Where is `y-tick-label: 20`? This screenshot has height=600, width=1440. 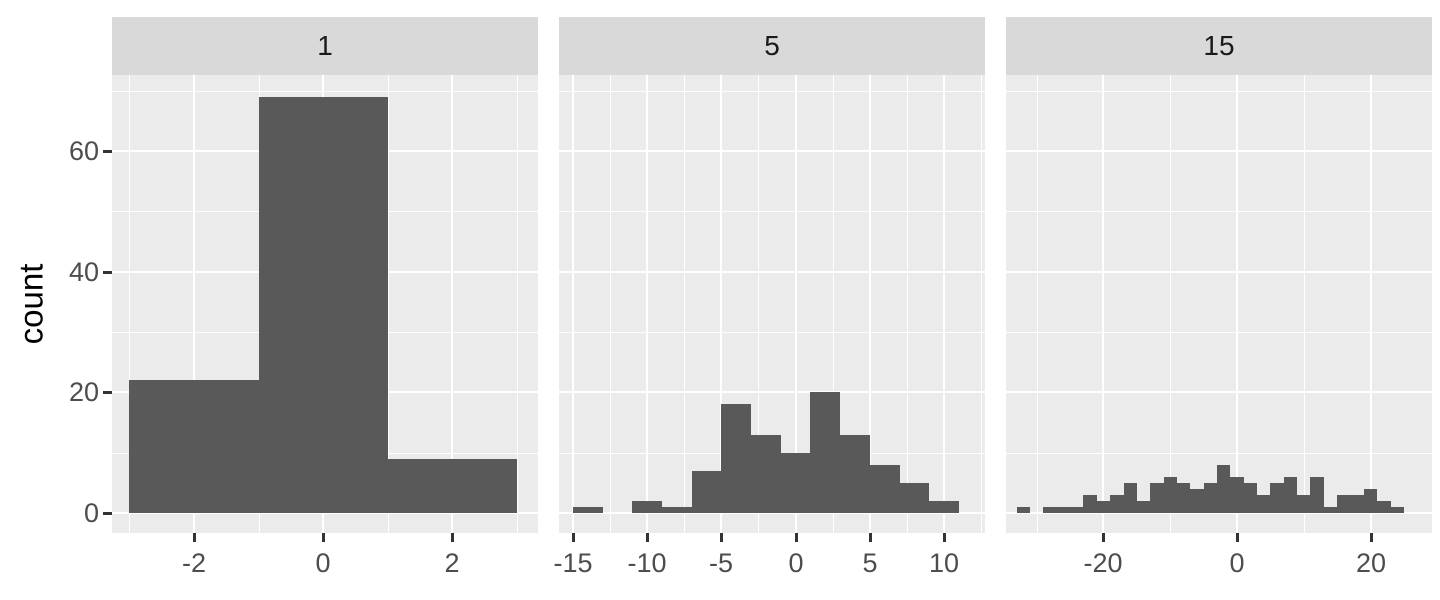
y-tick-label: 20 is located at coordinates (83, 392).